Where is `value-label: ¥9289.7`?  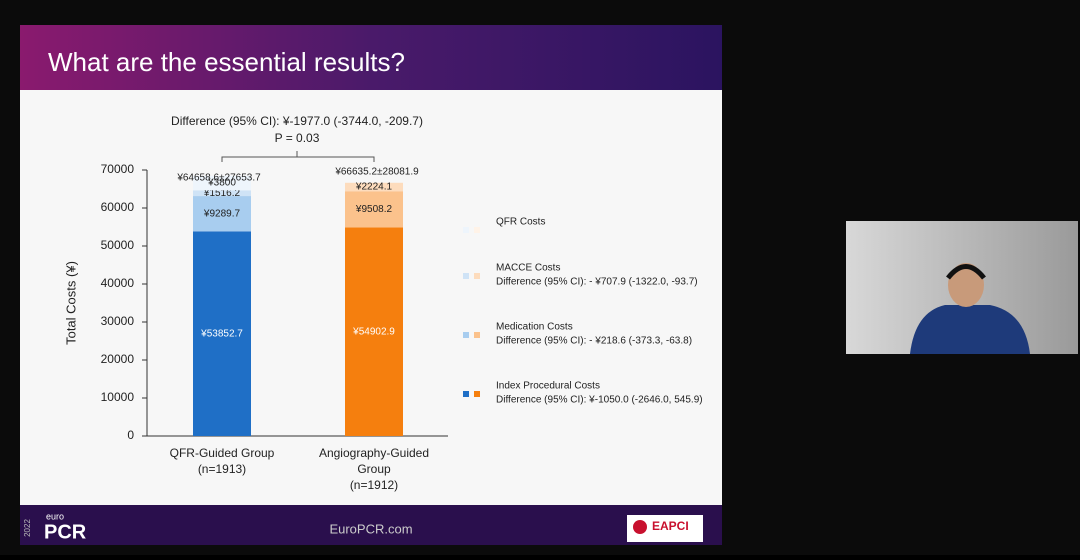 value-label: ¥9289.7 is located at coordinates (222, 213).